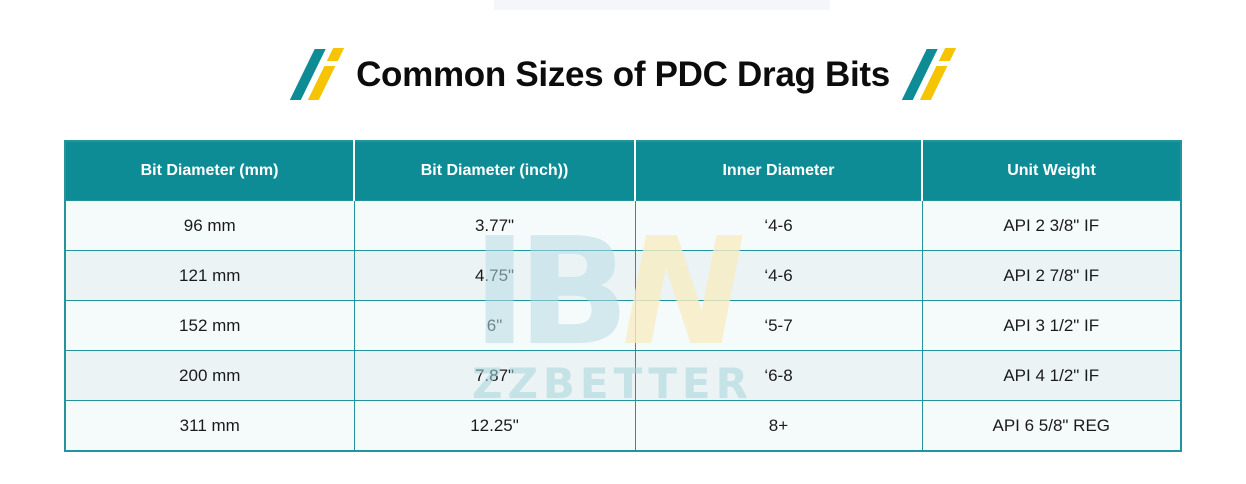 The width and height of the screenshot is (1246, 484). I want to click on table-row: 96 mm 3.77" ‘4-6 API 2 3/8" IF, so click(623, 225).